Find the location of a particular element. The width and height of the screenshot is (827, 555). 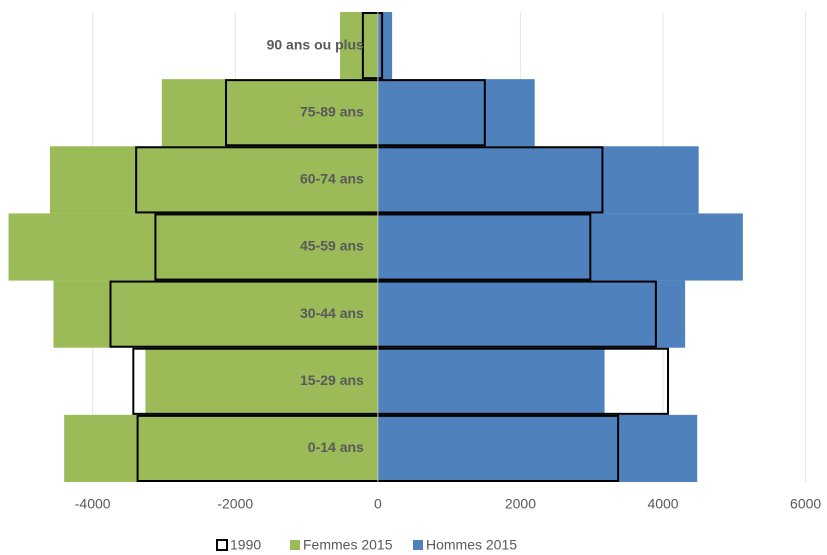

category-label: 30-44 ans is located at coordinates (332, 313).